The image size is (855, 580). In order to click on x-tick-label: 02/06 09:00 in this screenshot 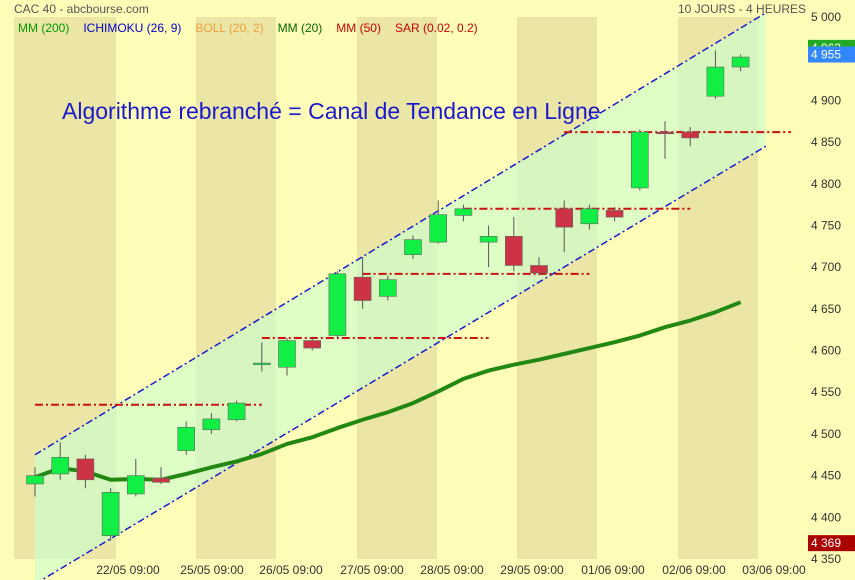, I will do `click(694, 570)`.